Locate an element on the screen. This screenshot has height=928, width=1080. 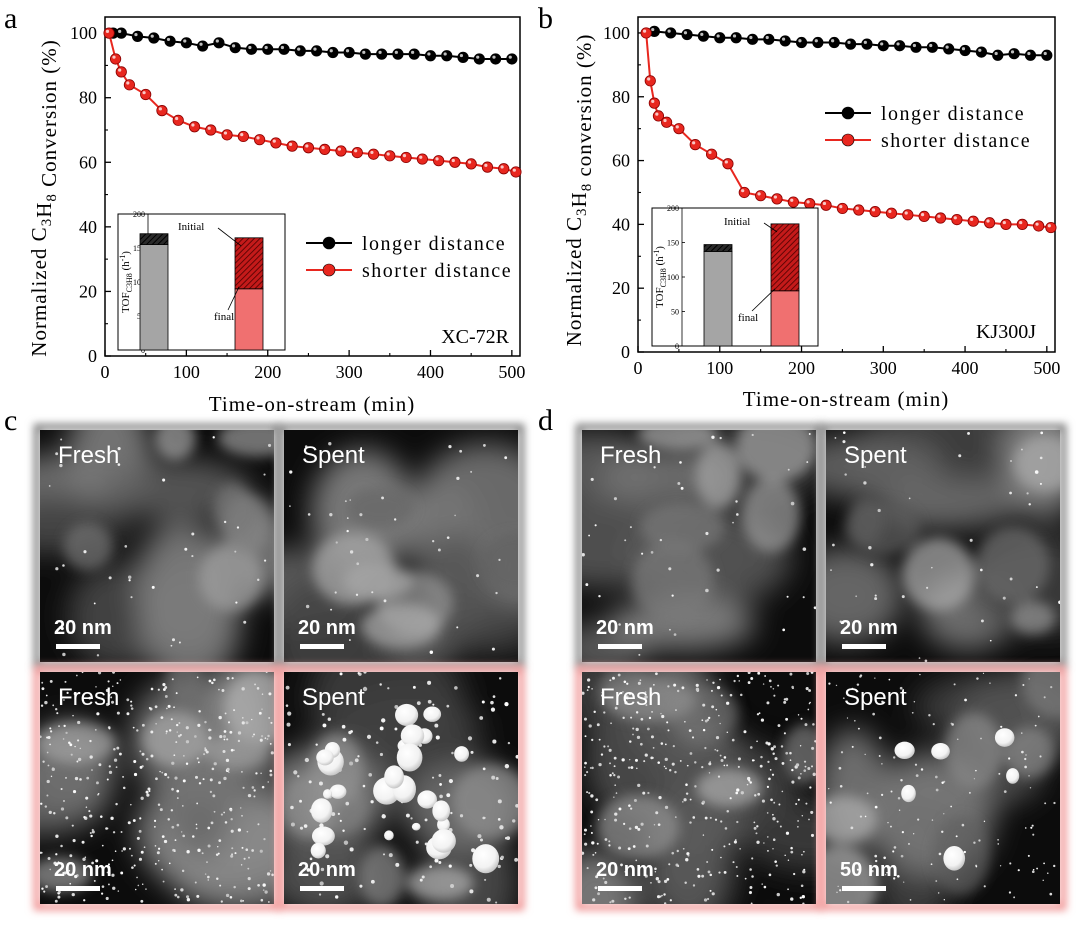
x-tick-label: 300 is located at coordinates (883, 368).